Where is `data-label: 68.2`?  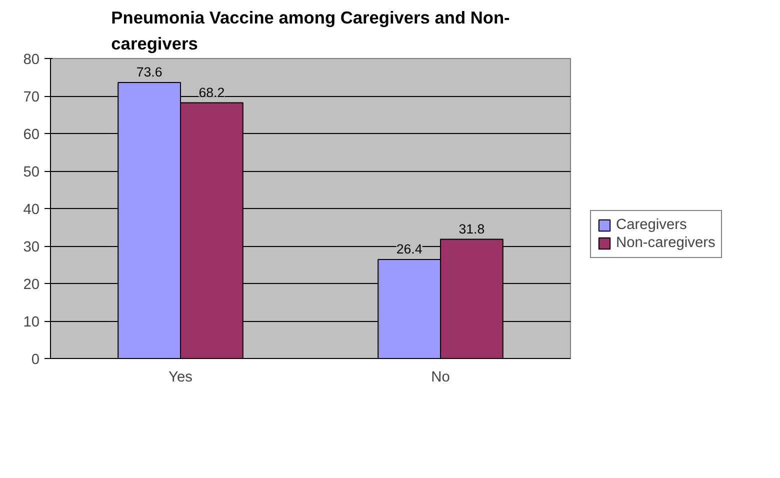 data-label: 68.2 is located at coordinates (211, 92).